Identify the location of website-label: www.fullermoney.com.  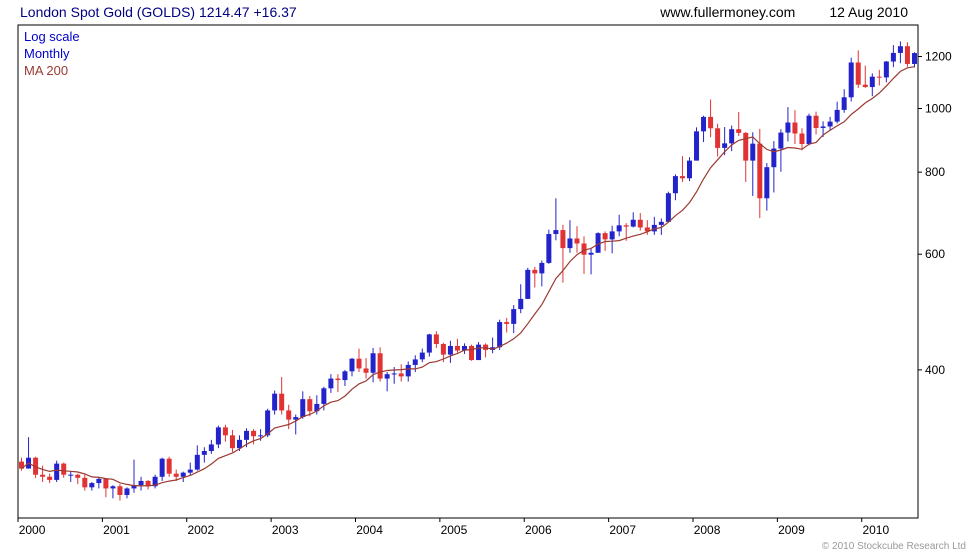
(728, 12).